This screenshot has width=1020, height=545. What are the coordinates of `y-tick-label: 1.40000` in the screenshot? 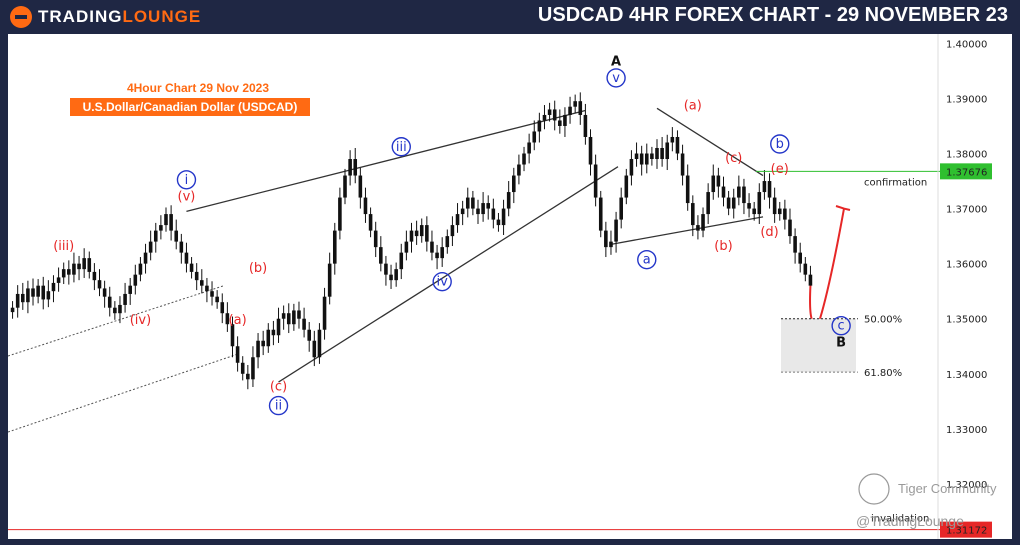 It's located at (966, 44).